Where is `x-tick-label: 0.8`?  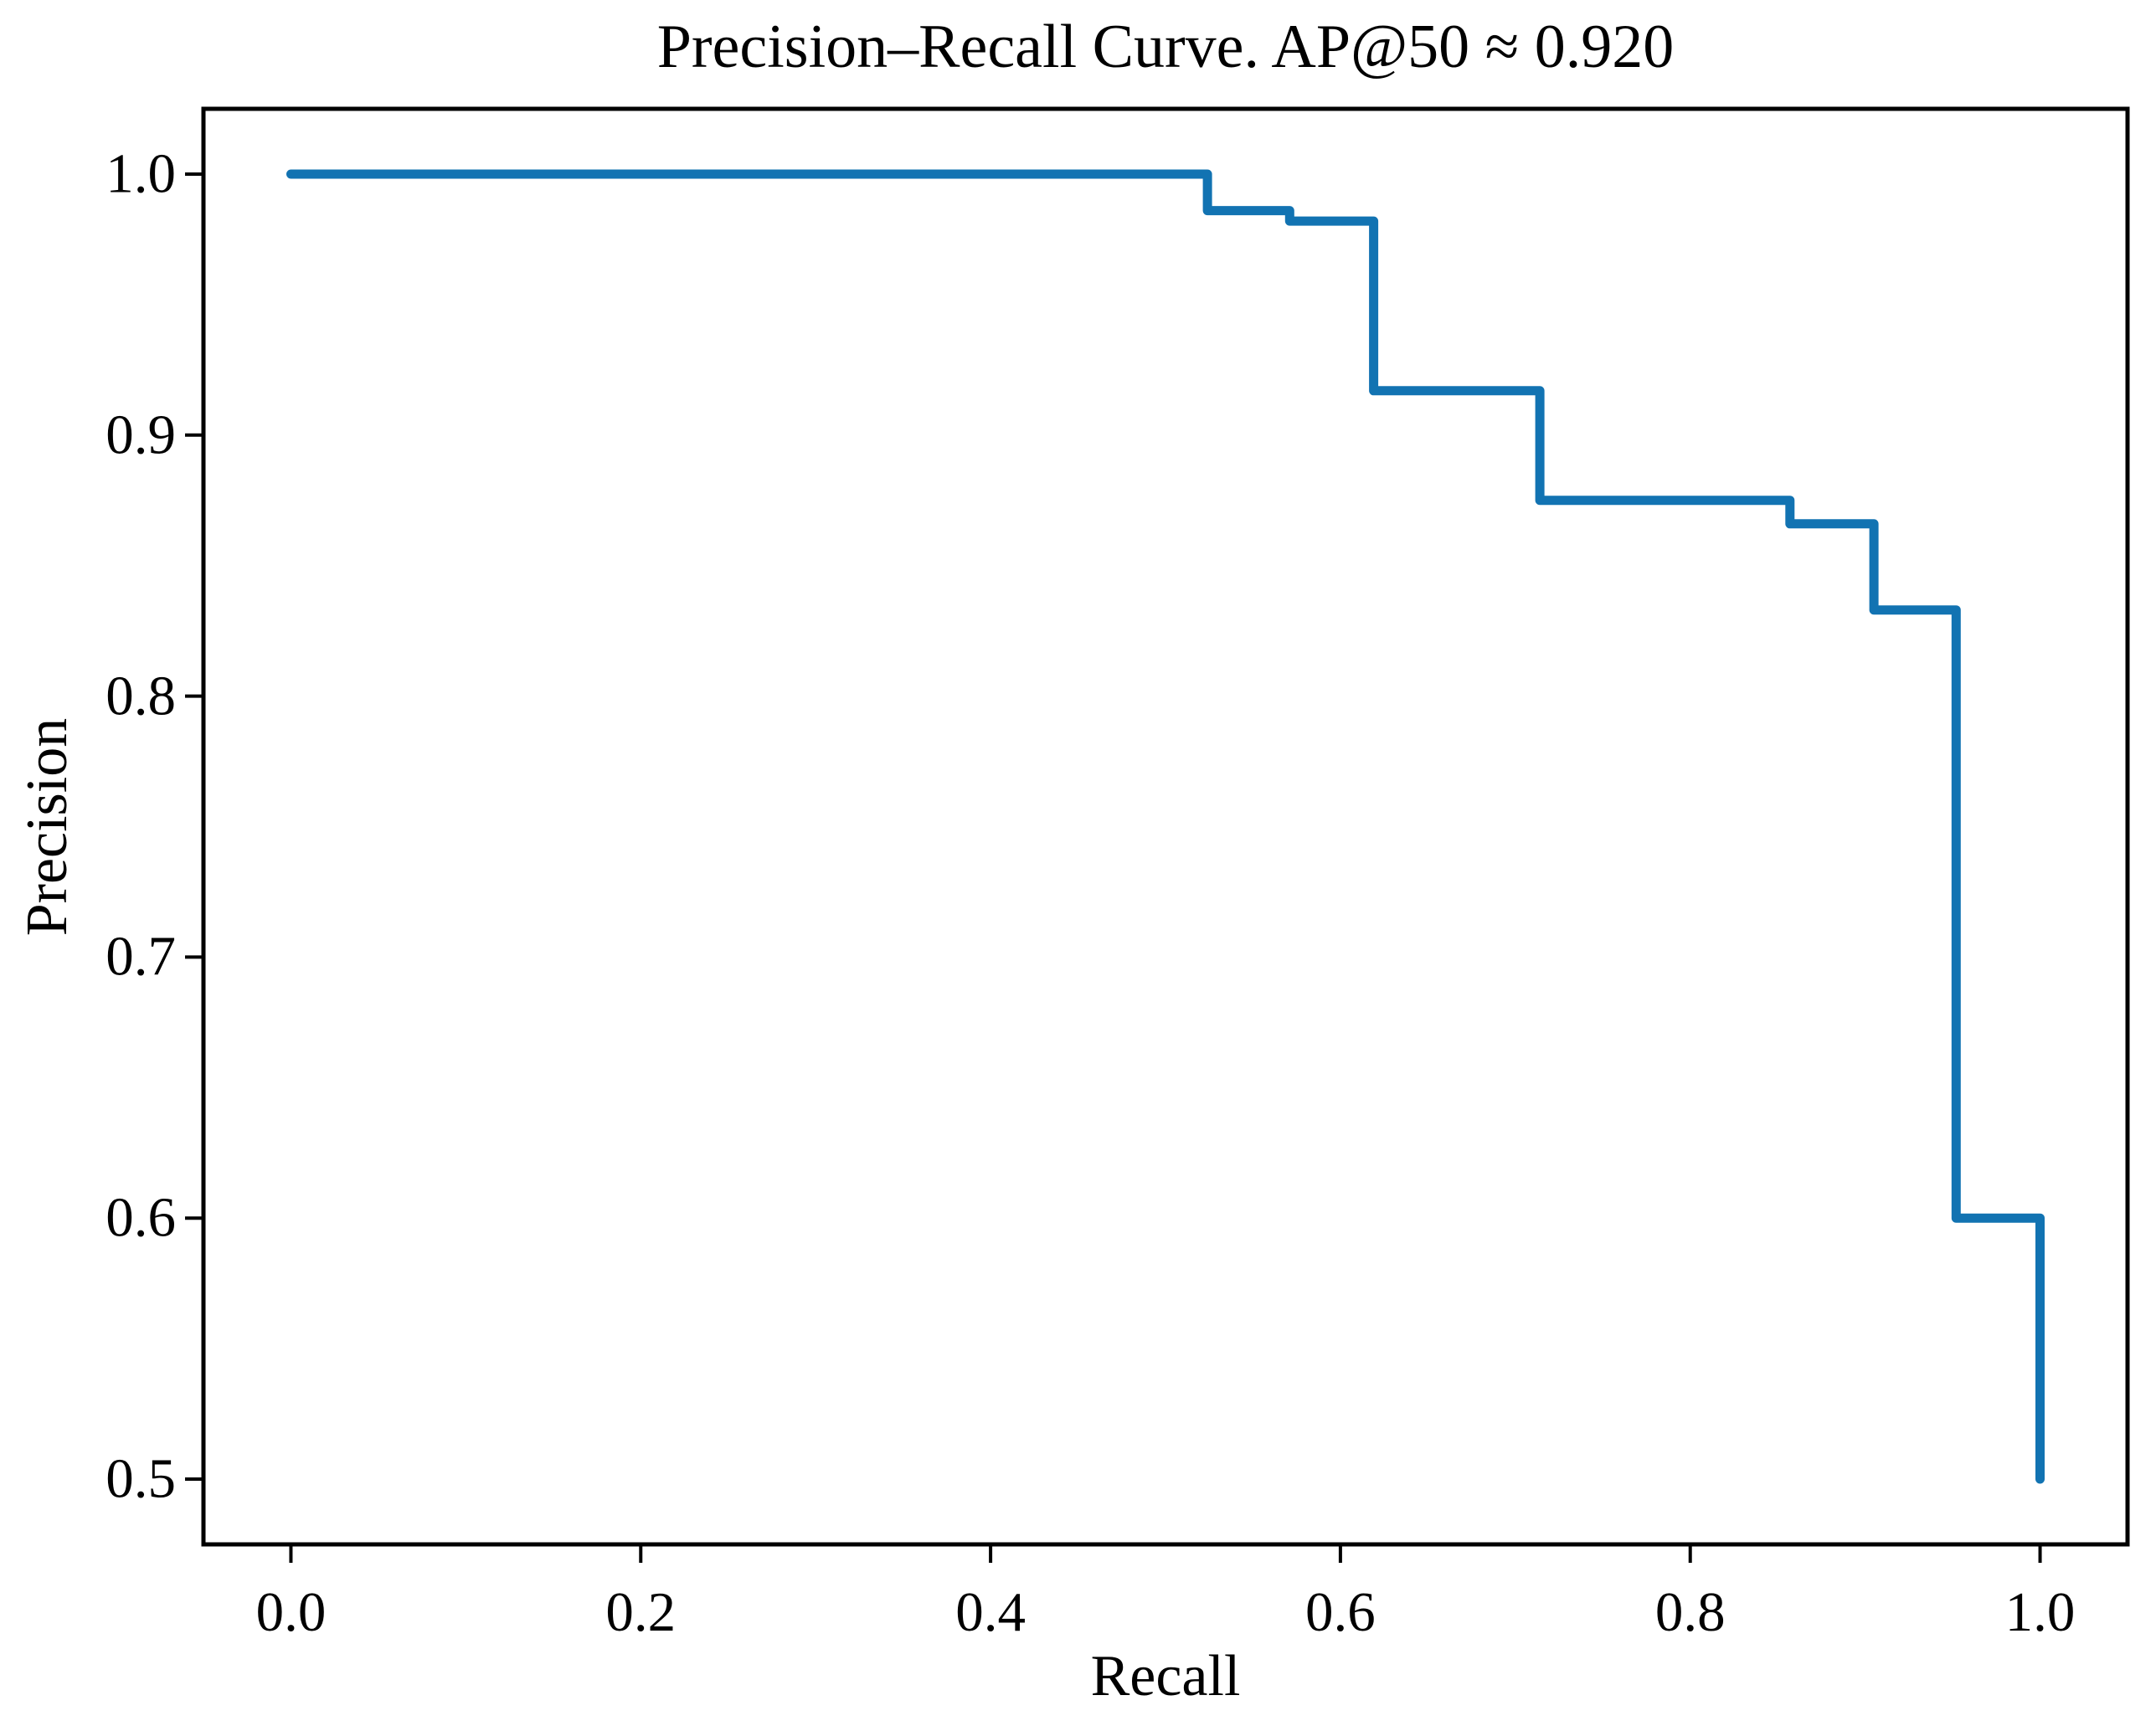
x-tick-label: 0.8 is located at coordinates (1690, 1612).